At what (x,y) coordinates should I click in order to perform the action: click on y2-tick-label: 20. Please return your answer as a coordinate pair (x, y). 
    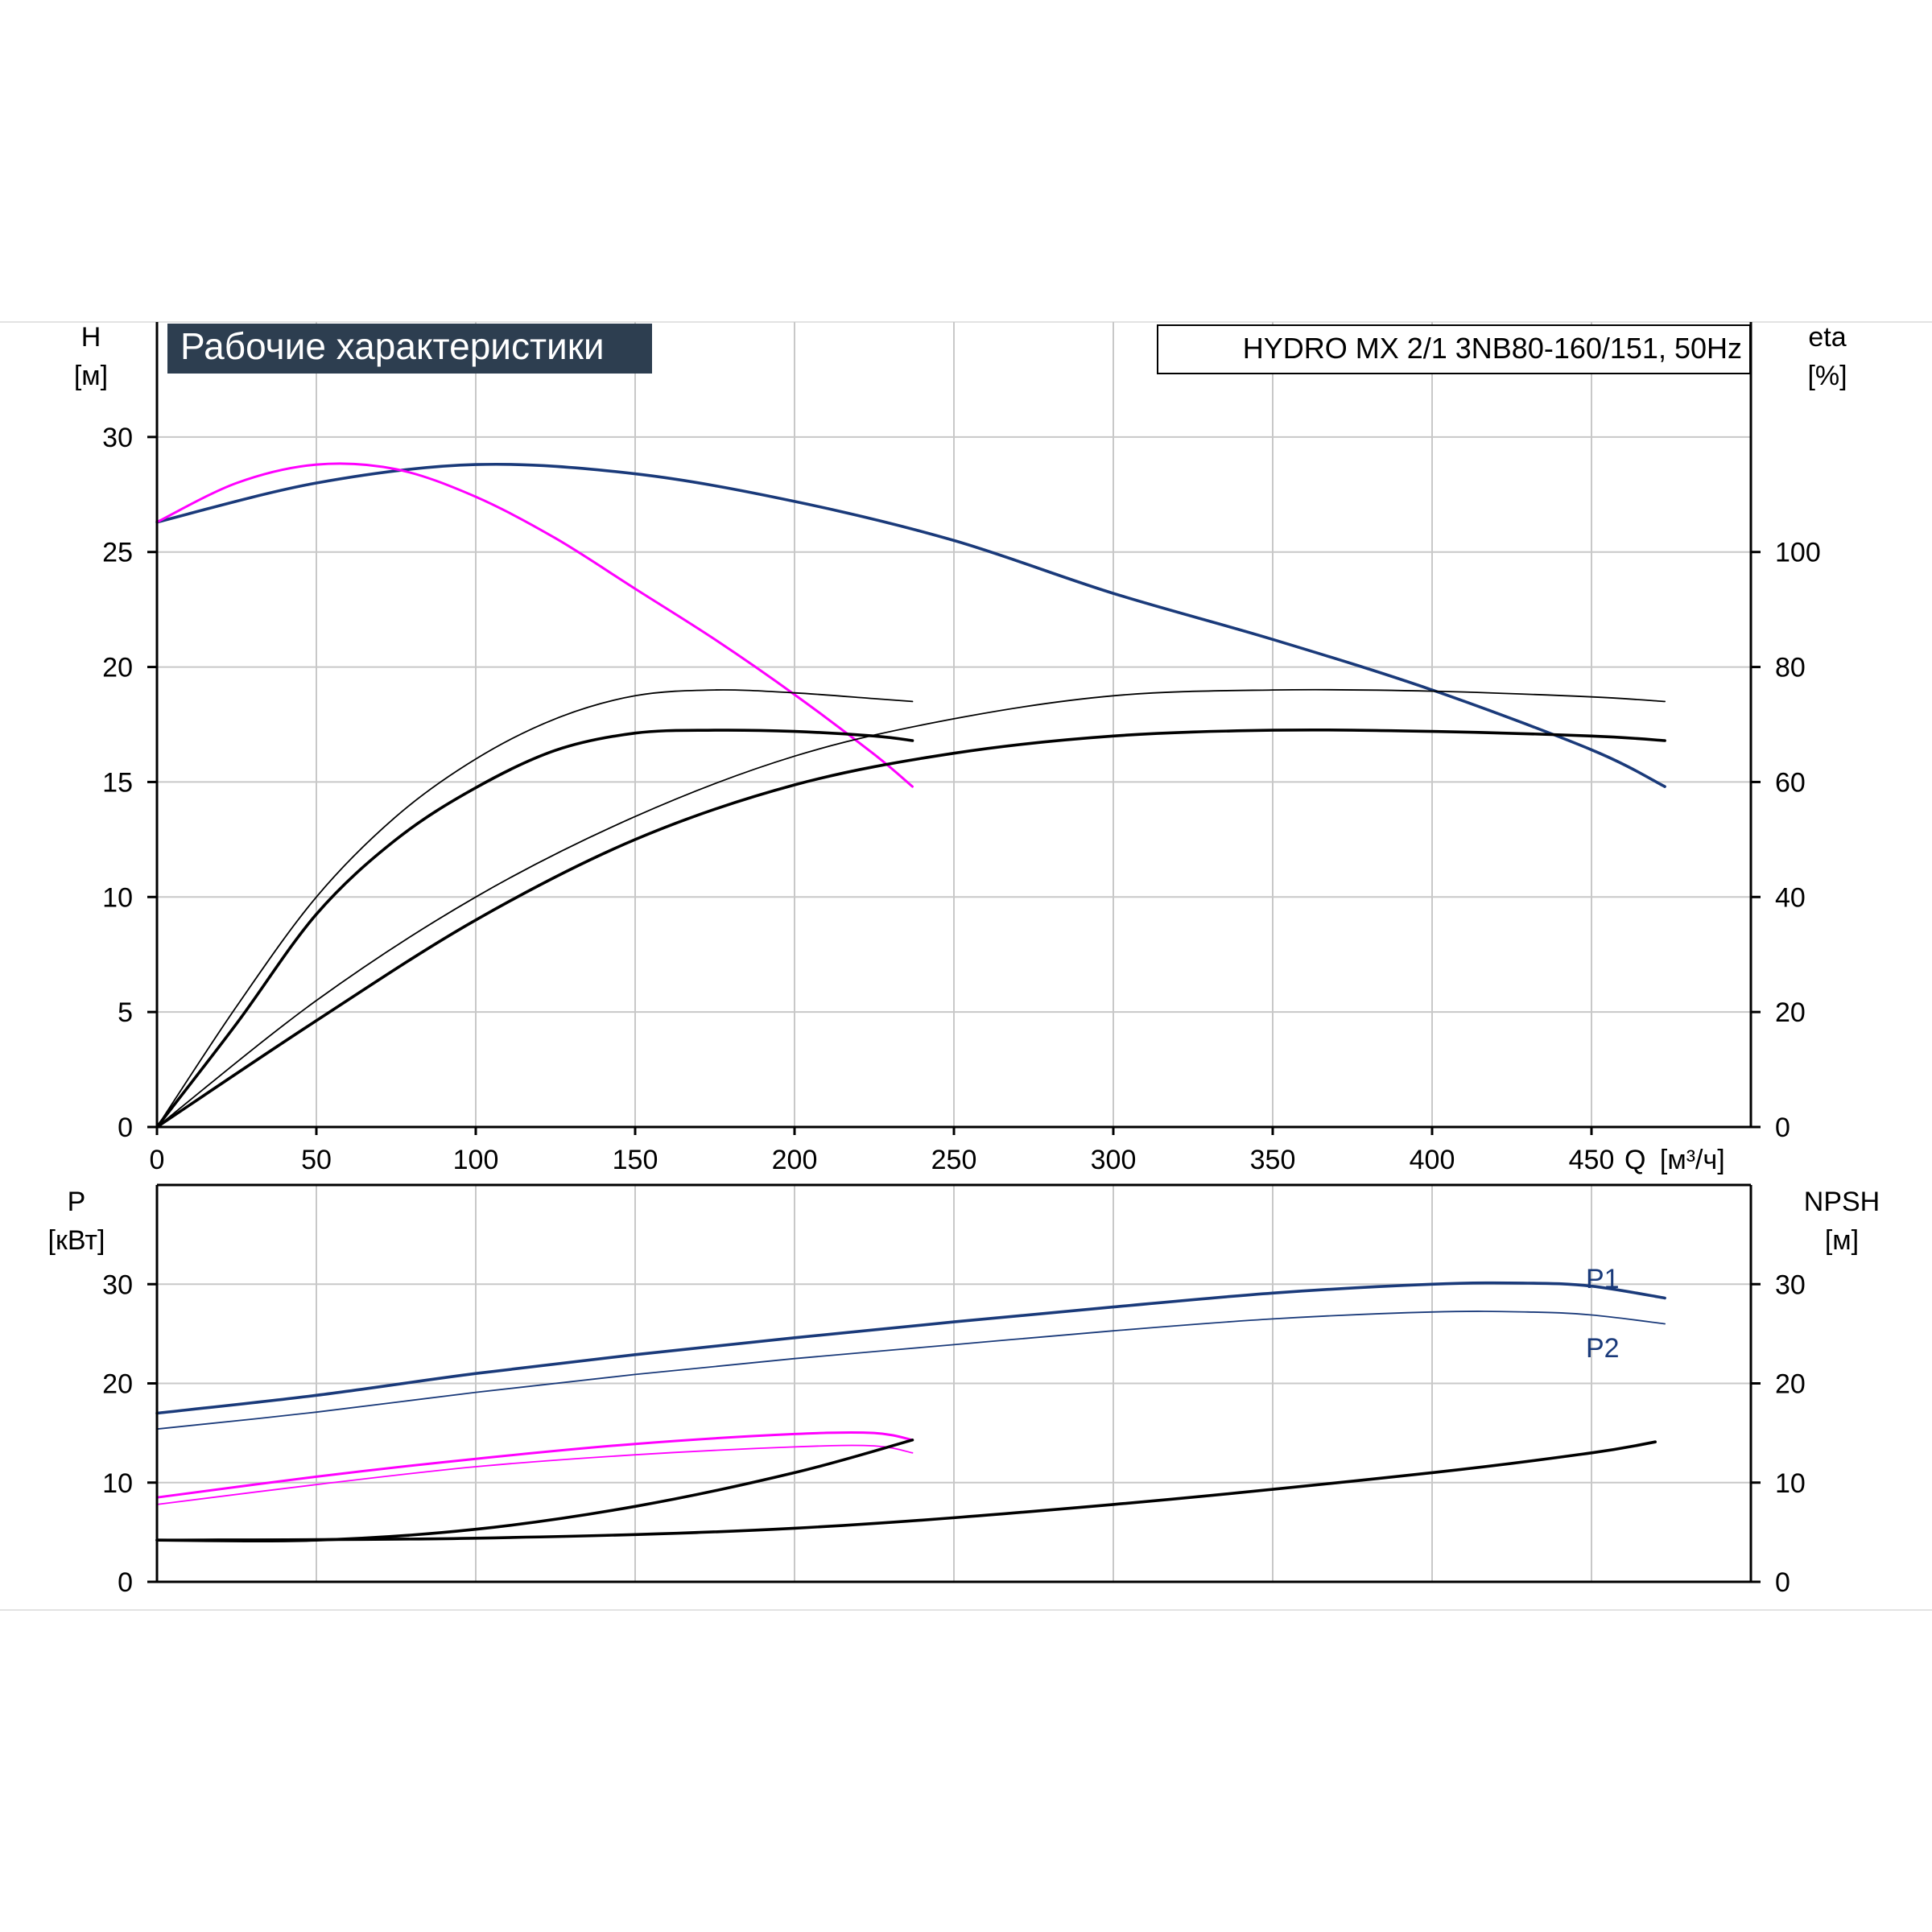
    Looking at the image, I should click on (1790, 1012).